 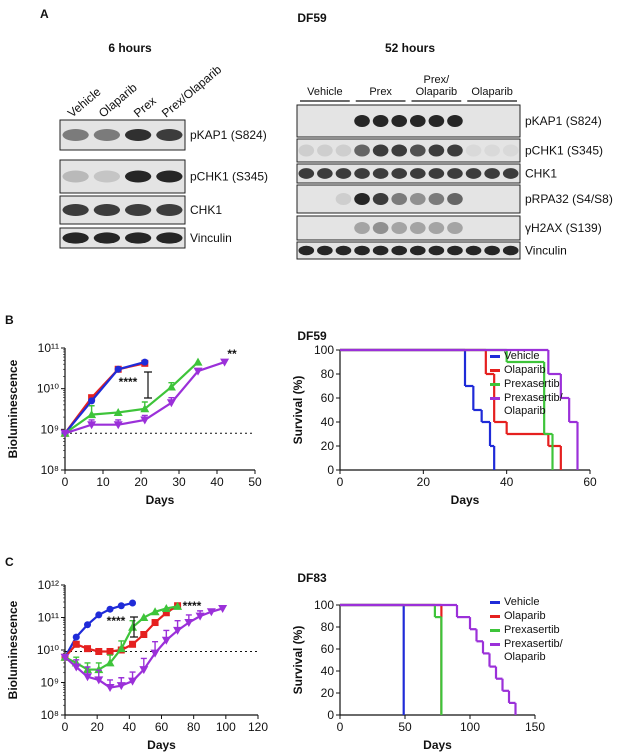 What do you see at coordinates (44, 14) in the screenshot?
I see `panel-label: A` at bounding box center [44, 14].